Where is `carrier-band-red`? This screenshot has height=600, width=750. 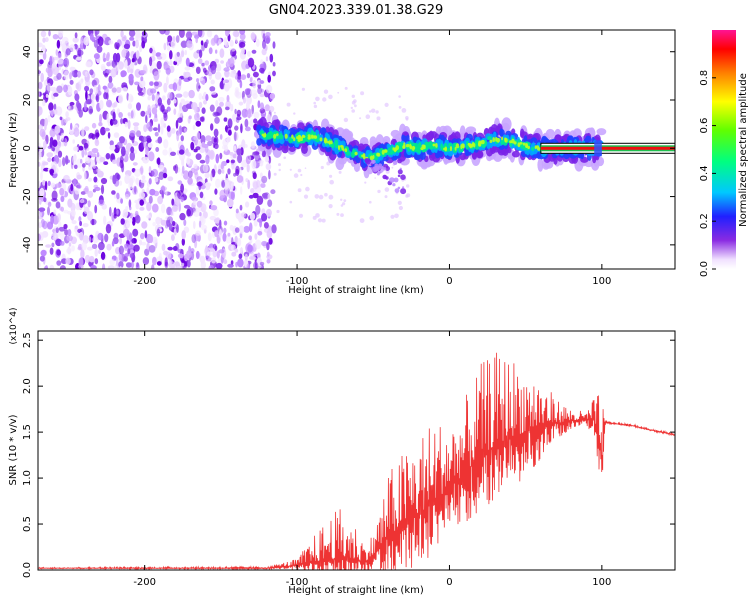 carrier-band-red is located at coordinates (607, 148).